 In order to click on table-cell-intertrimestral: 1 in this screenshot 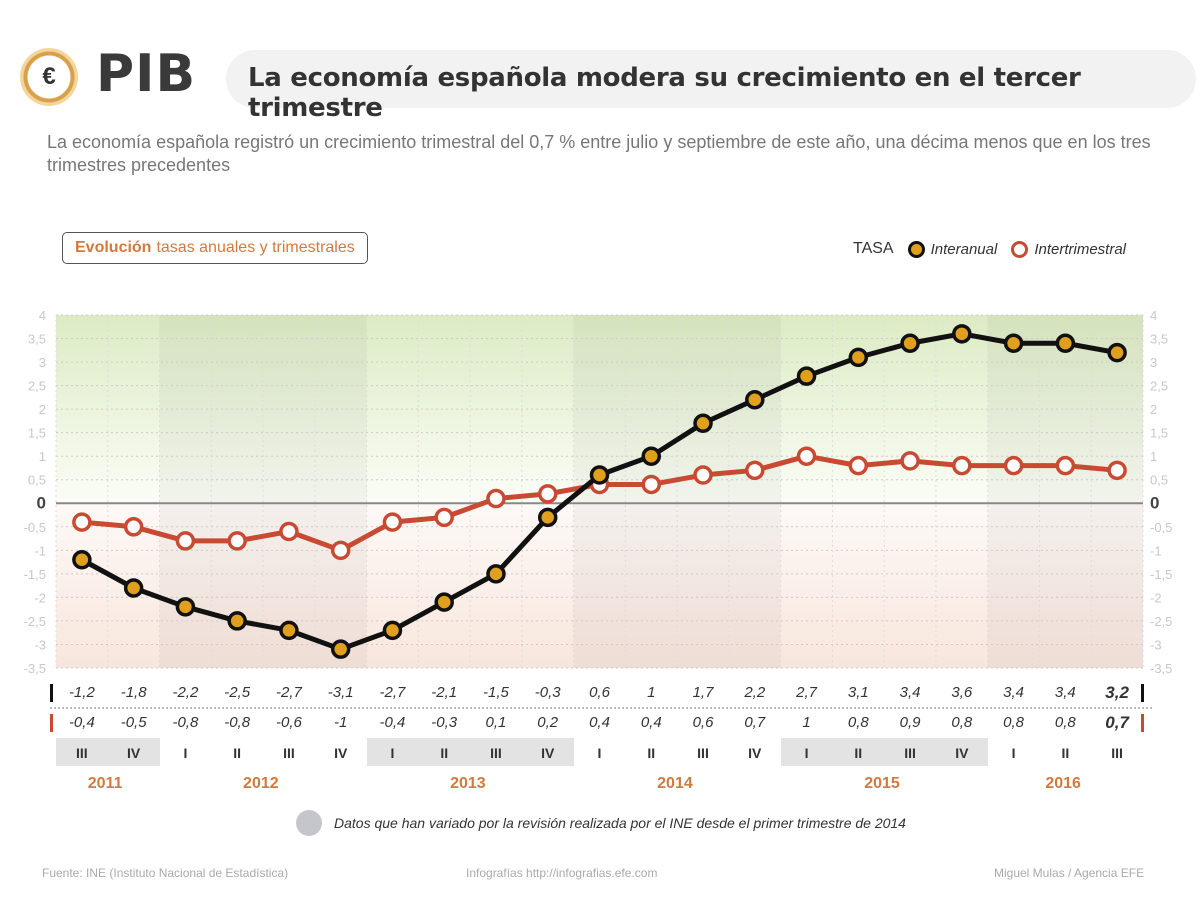, I will do `click(807, 723)`.